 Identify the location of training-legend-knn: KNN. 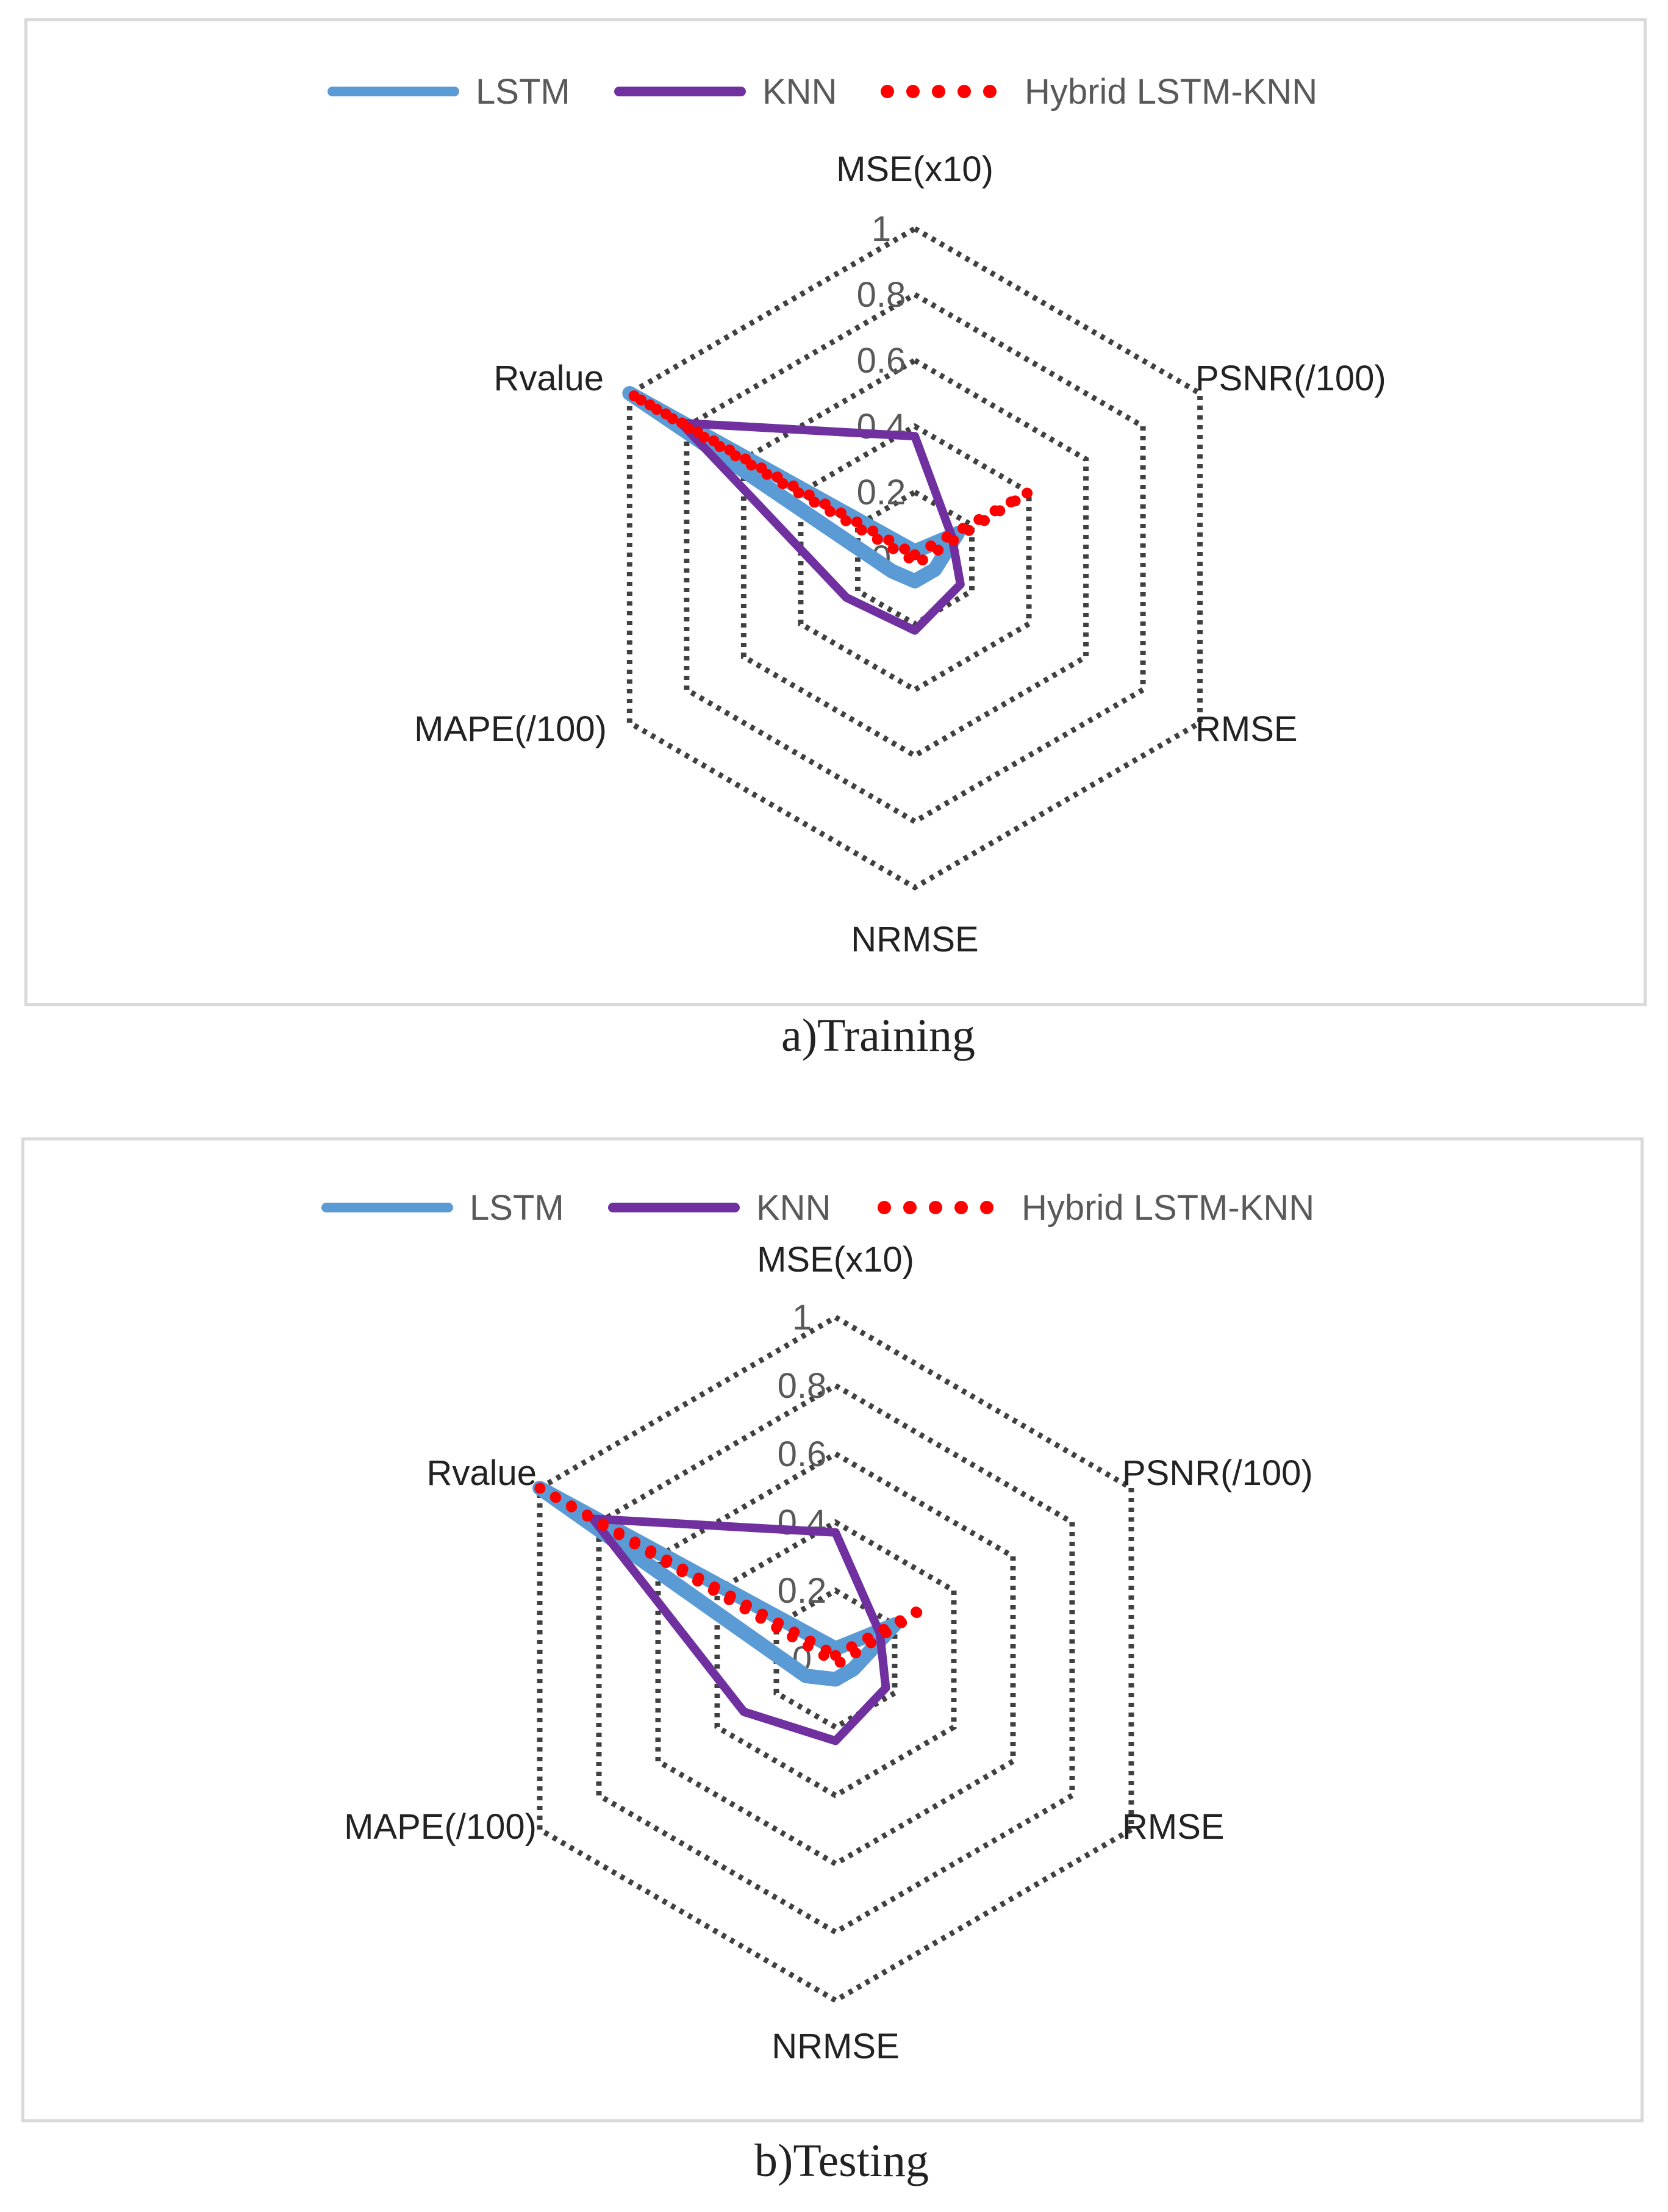
(726, 92).